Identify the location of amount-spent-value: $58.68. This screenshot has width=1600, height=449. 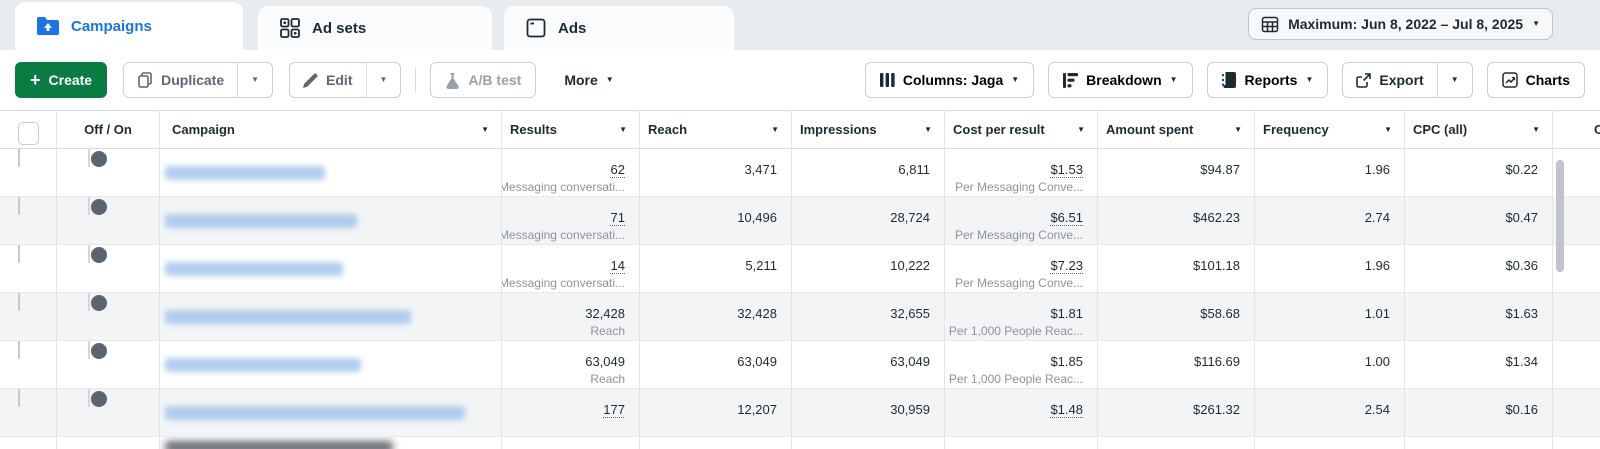
(1220, 313).